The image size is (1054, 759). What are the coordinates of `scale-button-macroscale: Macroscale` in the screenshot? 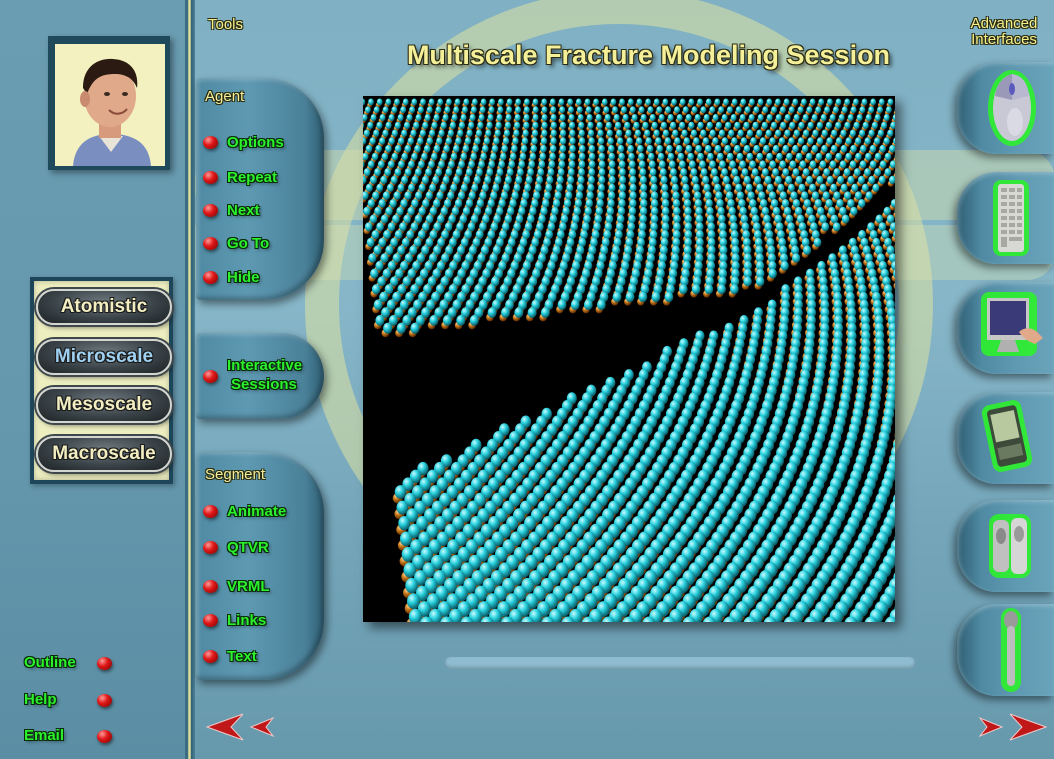 It's located at (104, 454).